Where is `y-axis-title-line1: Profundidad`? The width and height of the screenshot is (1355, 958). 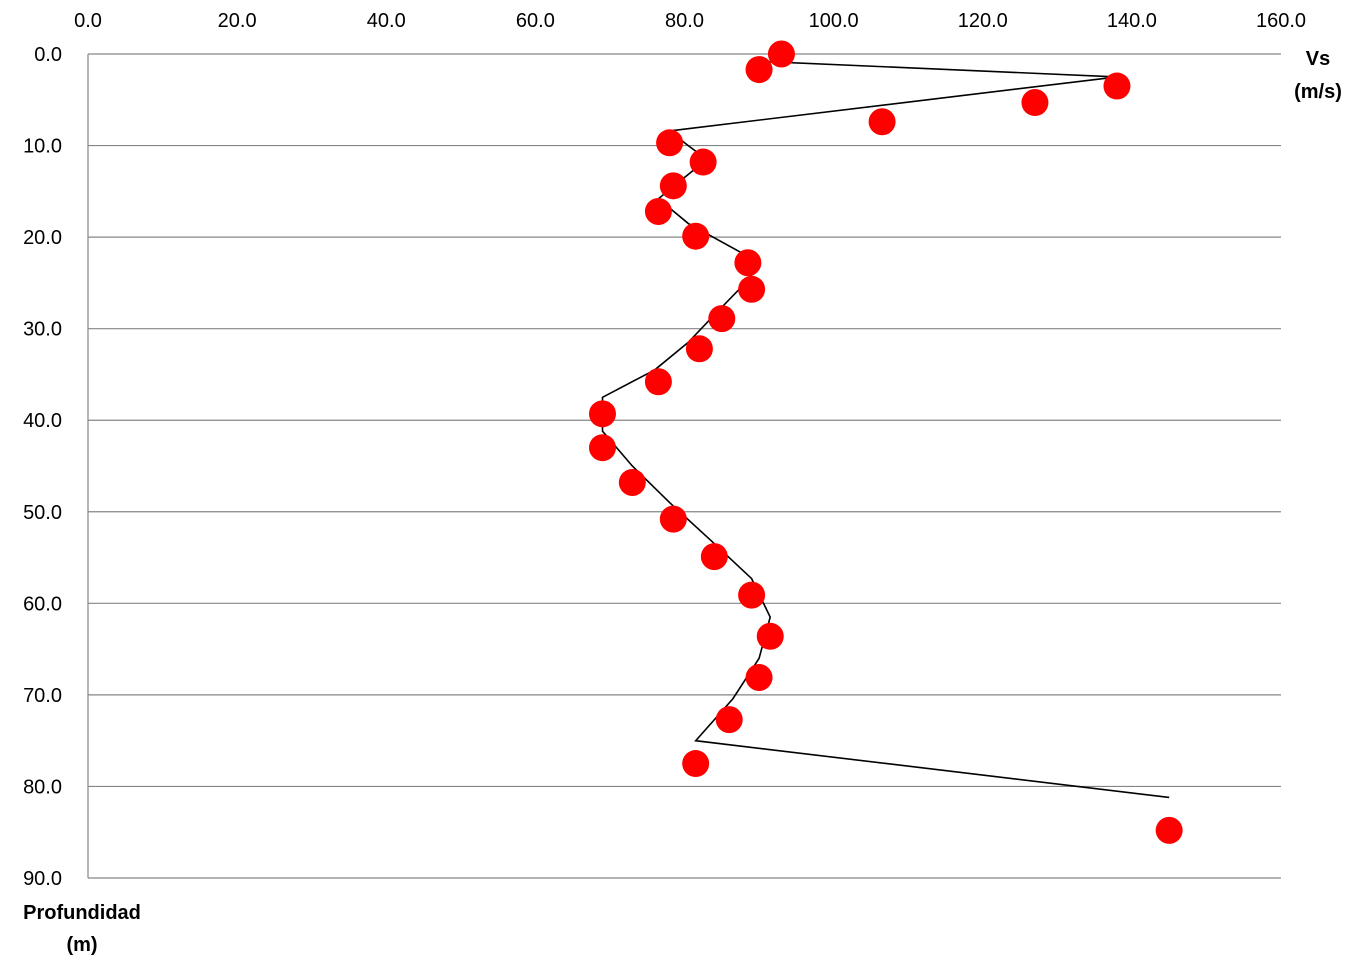
y-axis-title-line1: Profundidad is located at coordinates (82, 913).